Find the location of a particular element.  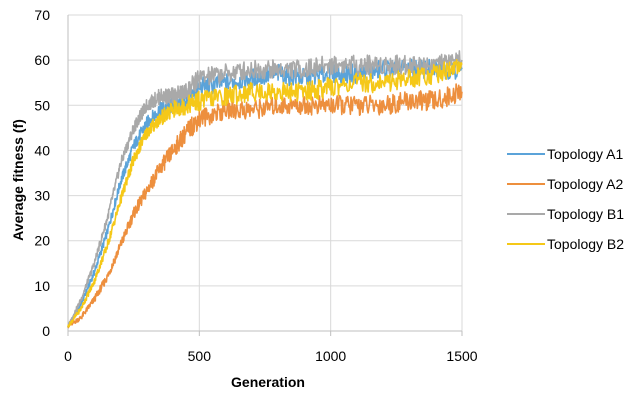

x-tick-label: 1000 is located at coordinates (330, 356).